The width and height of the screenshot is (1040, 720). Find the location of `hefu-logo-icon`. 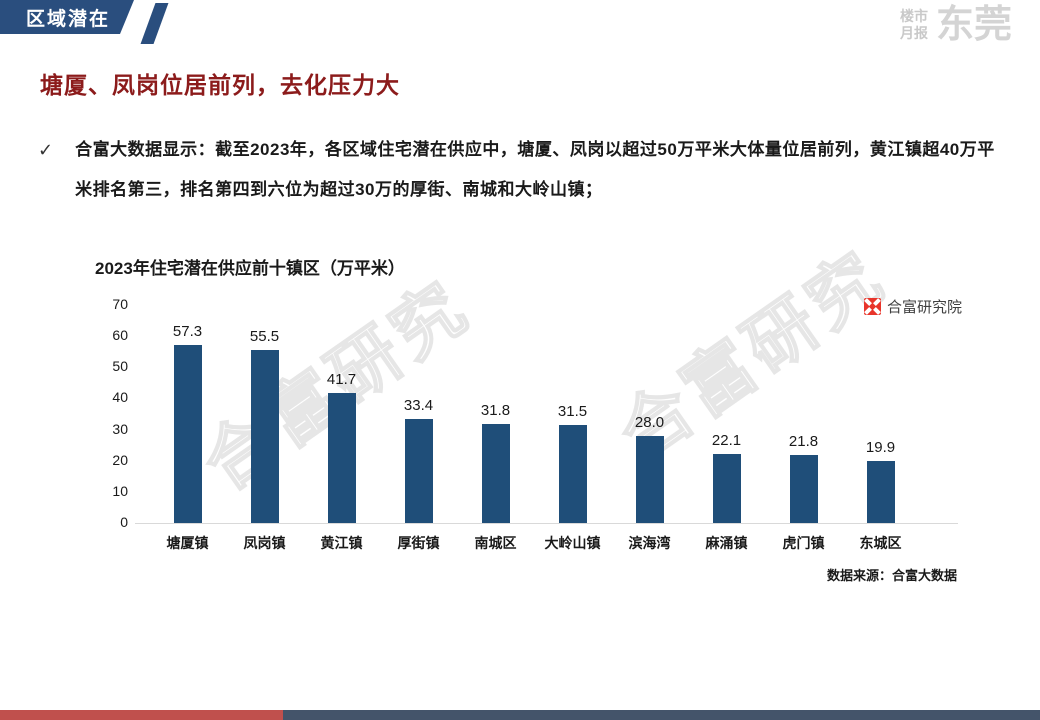

hefu-logo-icon is located at coordinates (872, 306).